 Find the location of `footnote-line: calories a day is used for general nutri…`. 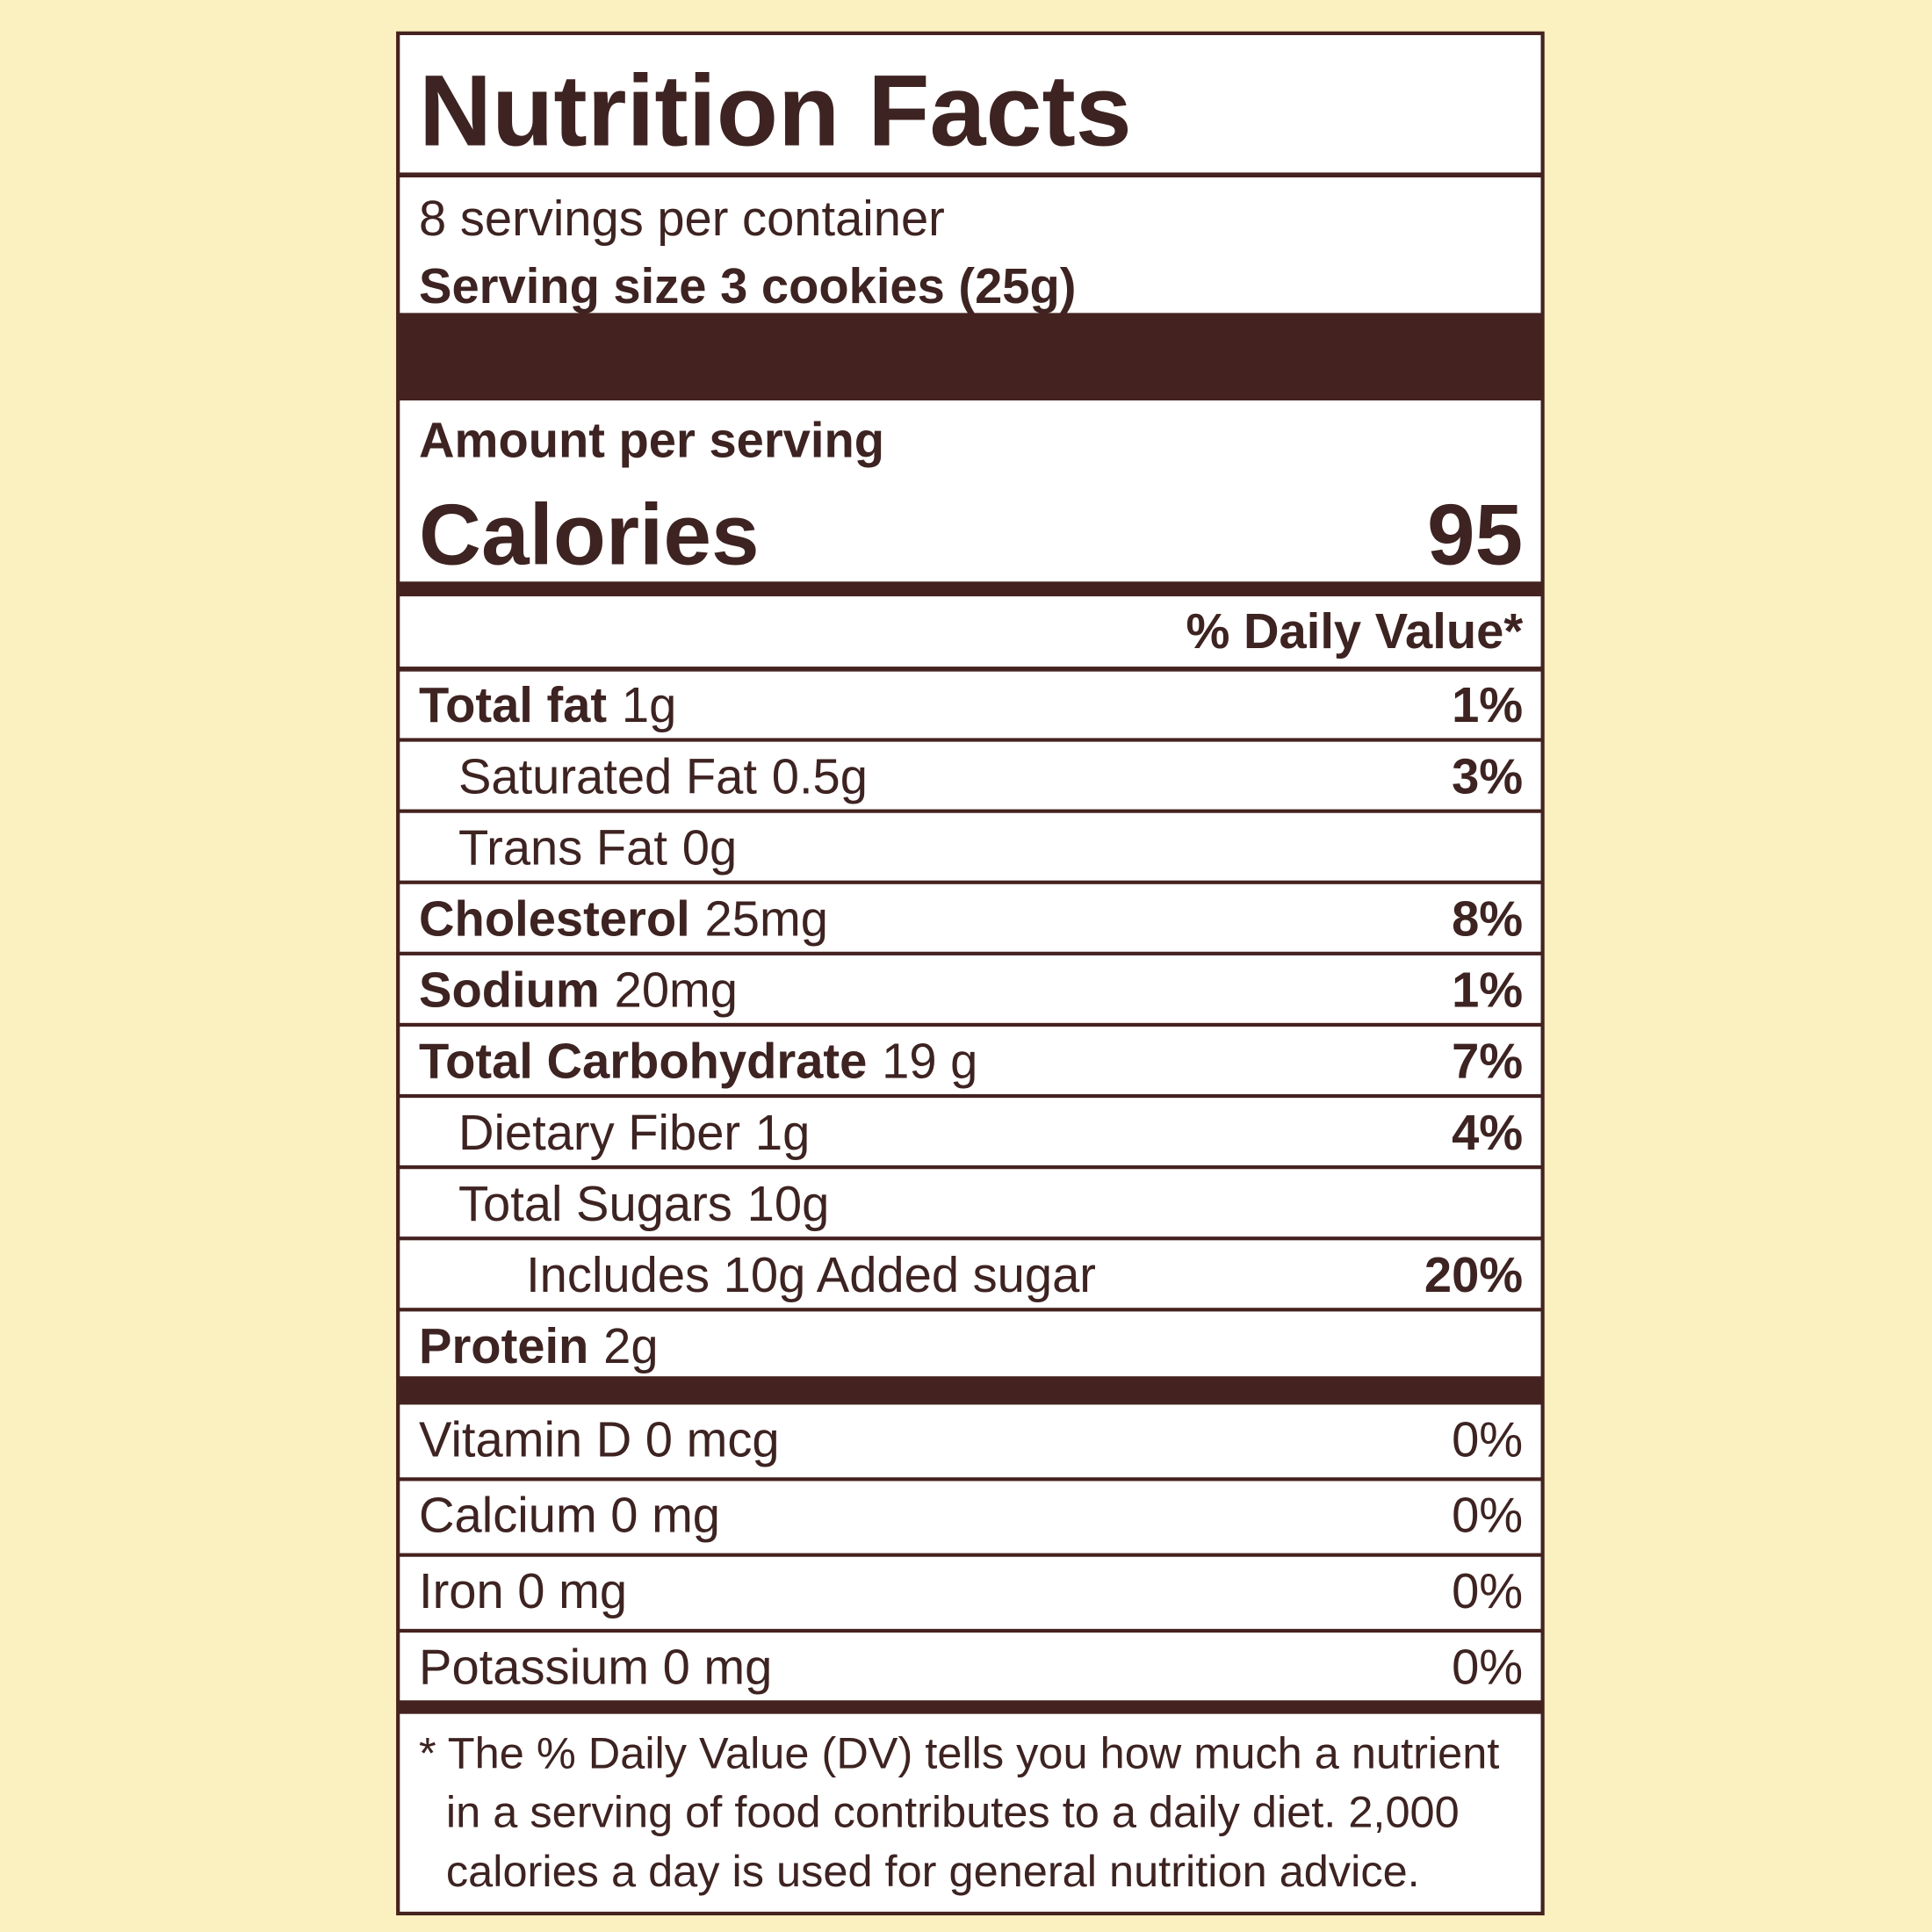

footnote-line: calories a day is used for general nutri… is located at coordinates (933, 1871).